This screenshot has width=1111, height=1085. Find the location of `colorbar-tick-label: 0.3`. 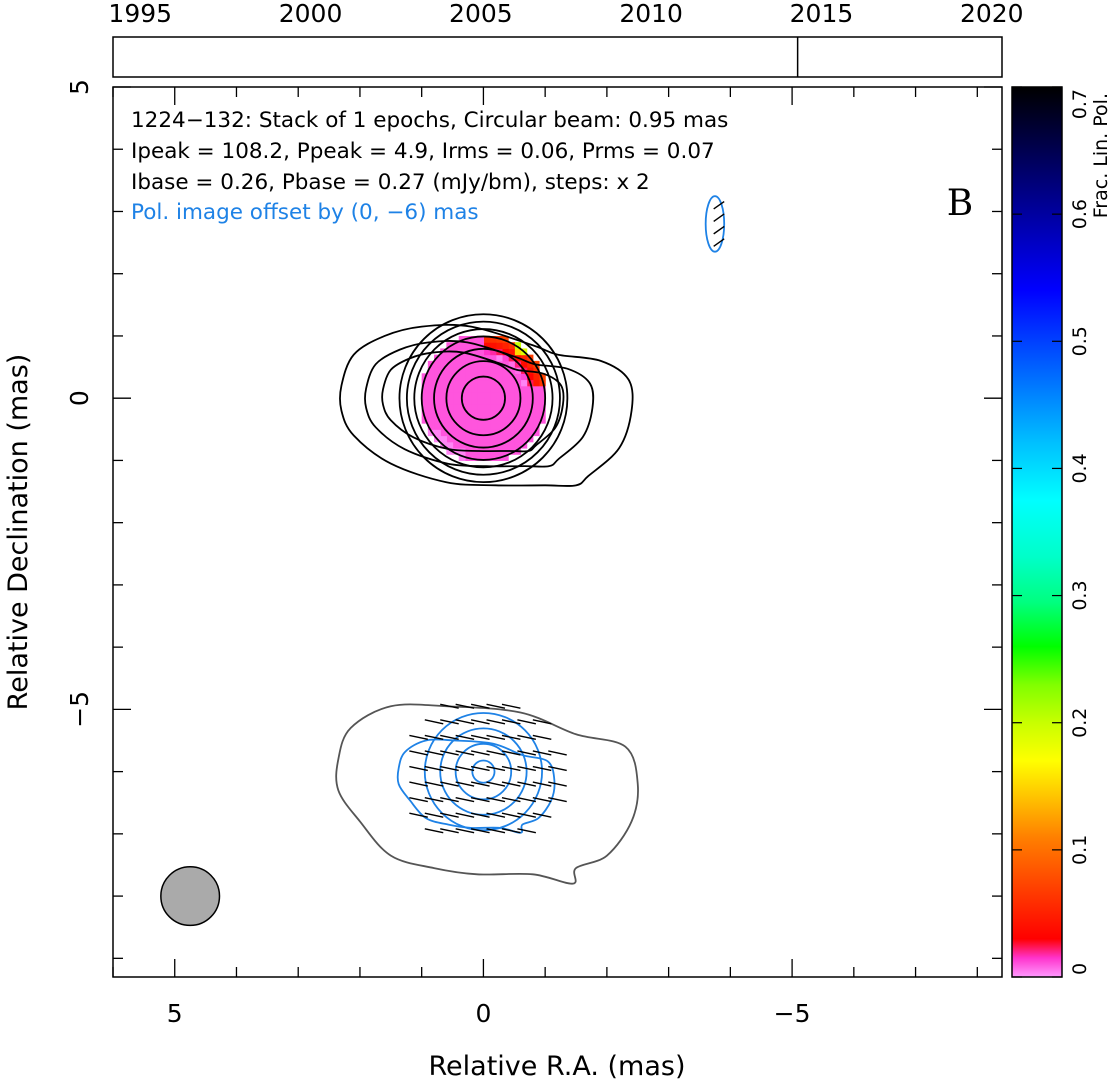

colorbar-tick-label: 0.3 is located at coordinates (1080, 595).